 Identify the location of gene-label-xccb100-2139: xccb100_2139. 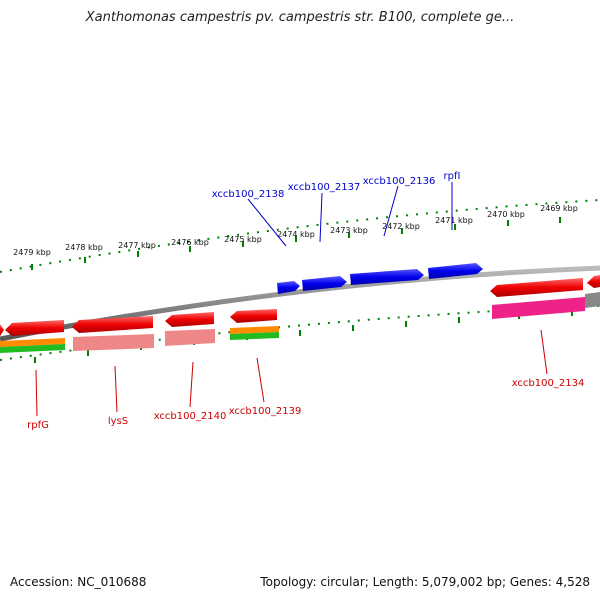
(265, 411).